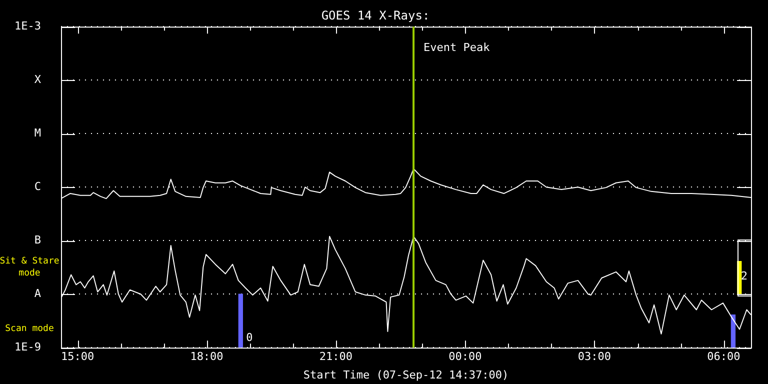 This screenshot has width=768, height=384. Describe the element at coordinates (38, 239) in the screenshot. I see `y-tick-label: B` at that location.